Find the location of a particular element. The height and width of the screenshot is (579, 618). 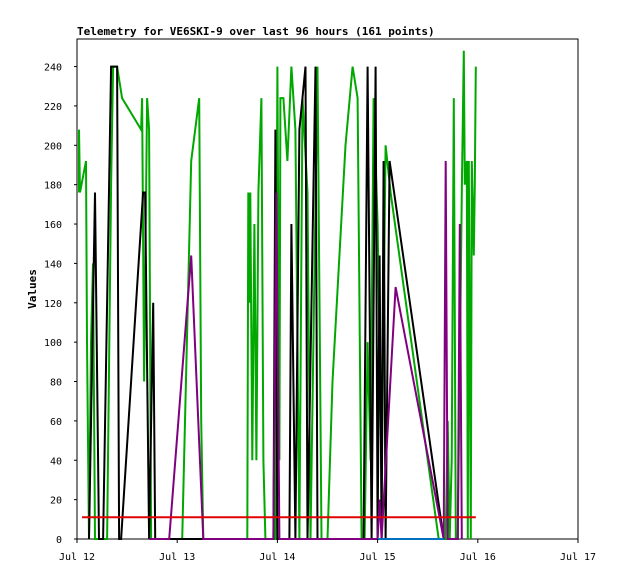

x-axis: Jul 12 Jul 13 Jul 14 Jul 15 Jul 16 Jul 17 is located at coordinates (327, 551).